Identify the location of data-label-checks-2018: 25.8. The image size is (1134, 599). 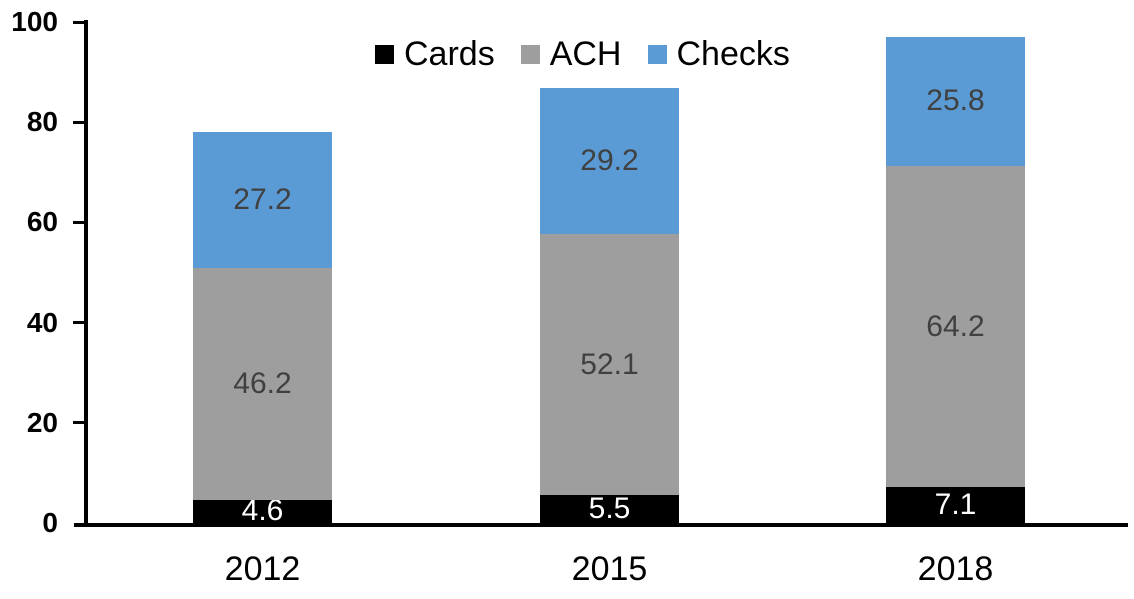
(955, 101).